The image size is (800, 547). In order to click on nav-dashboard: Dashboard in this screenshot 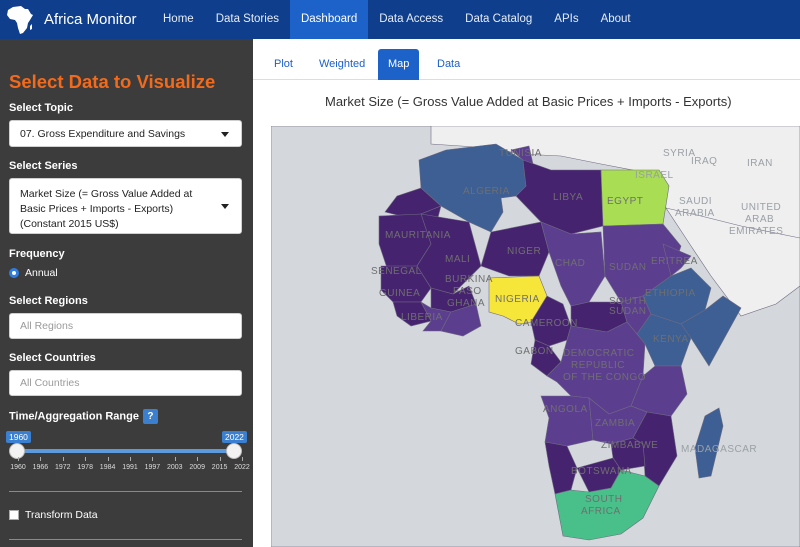, I will do `click(329, 19)`.